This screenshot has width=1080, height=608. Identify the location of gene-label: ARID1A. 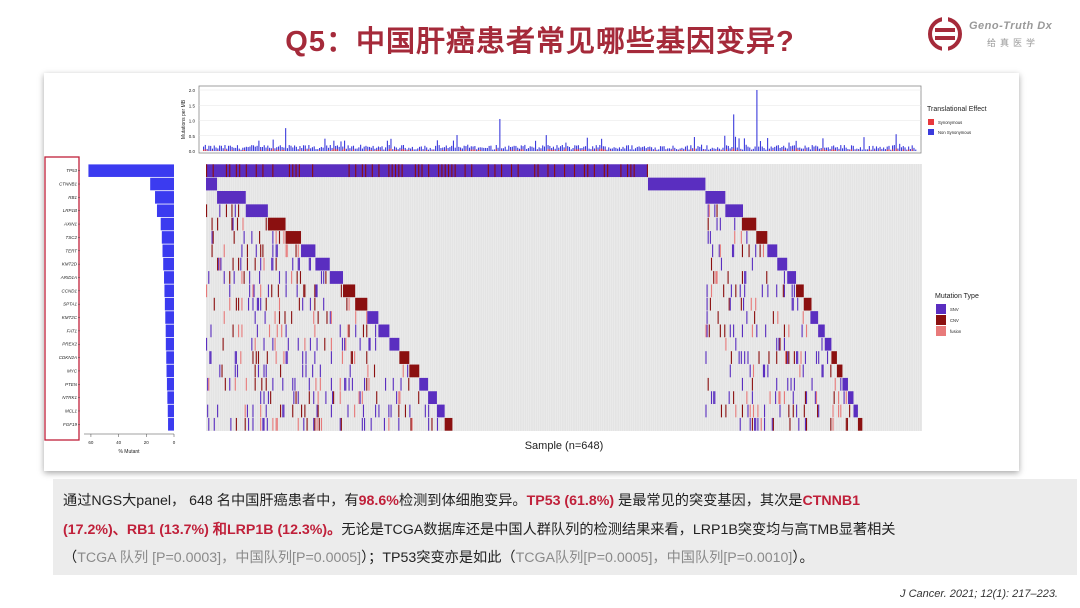
(68, 277).